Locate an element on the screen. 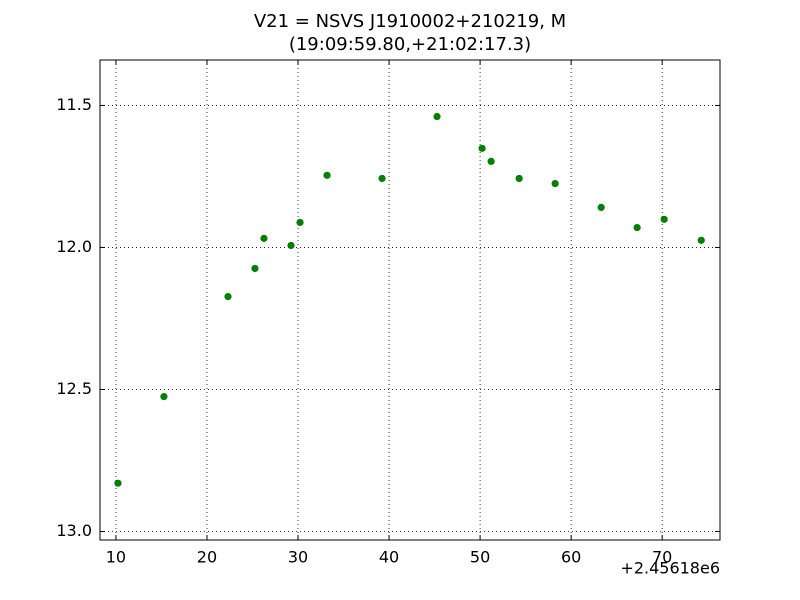  chart-subtitle: (19:09:59.80,+21:02:17.3) is located at coordinates (410, 44).